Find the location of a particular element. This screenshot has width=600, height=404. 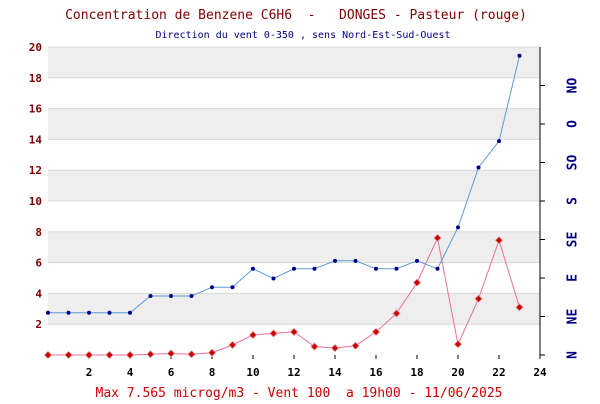

x-tick-label: 8 is located at coordinates (212, 372).